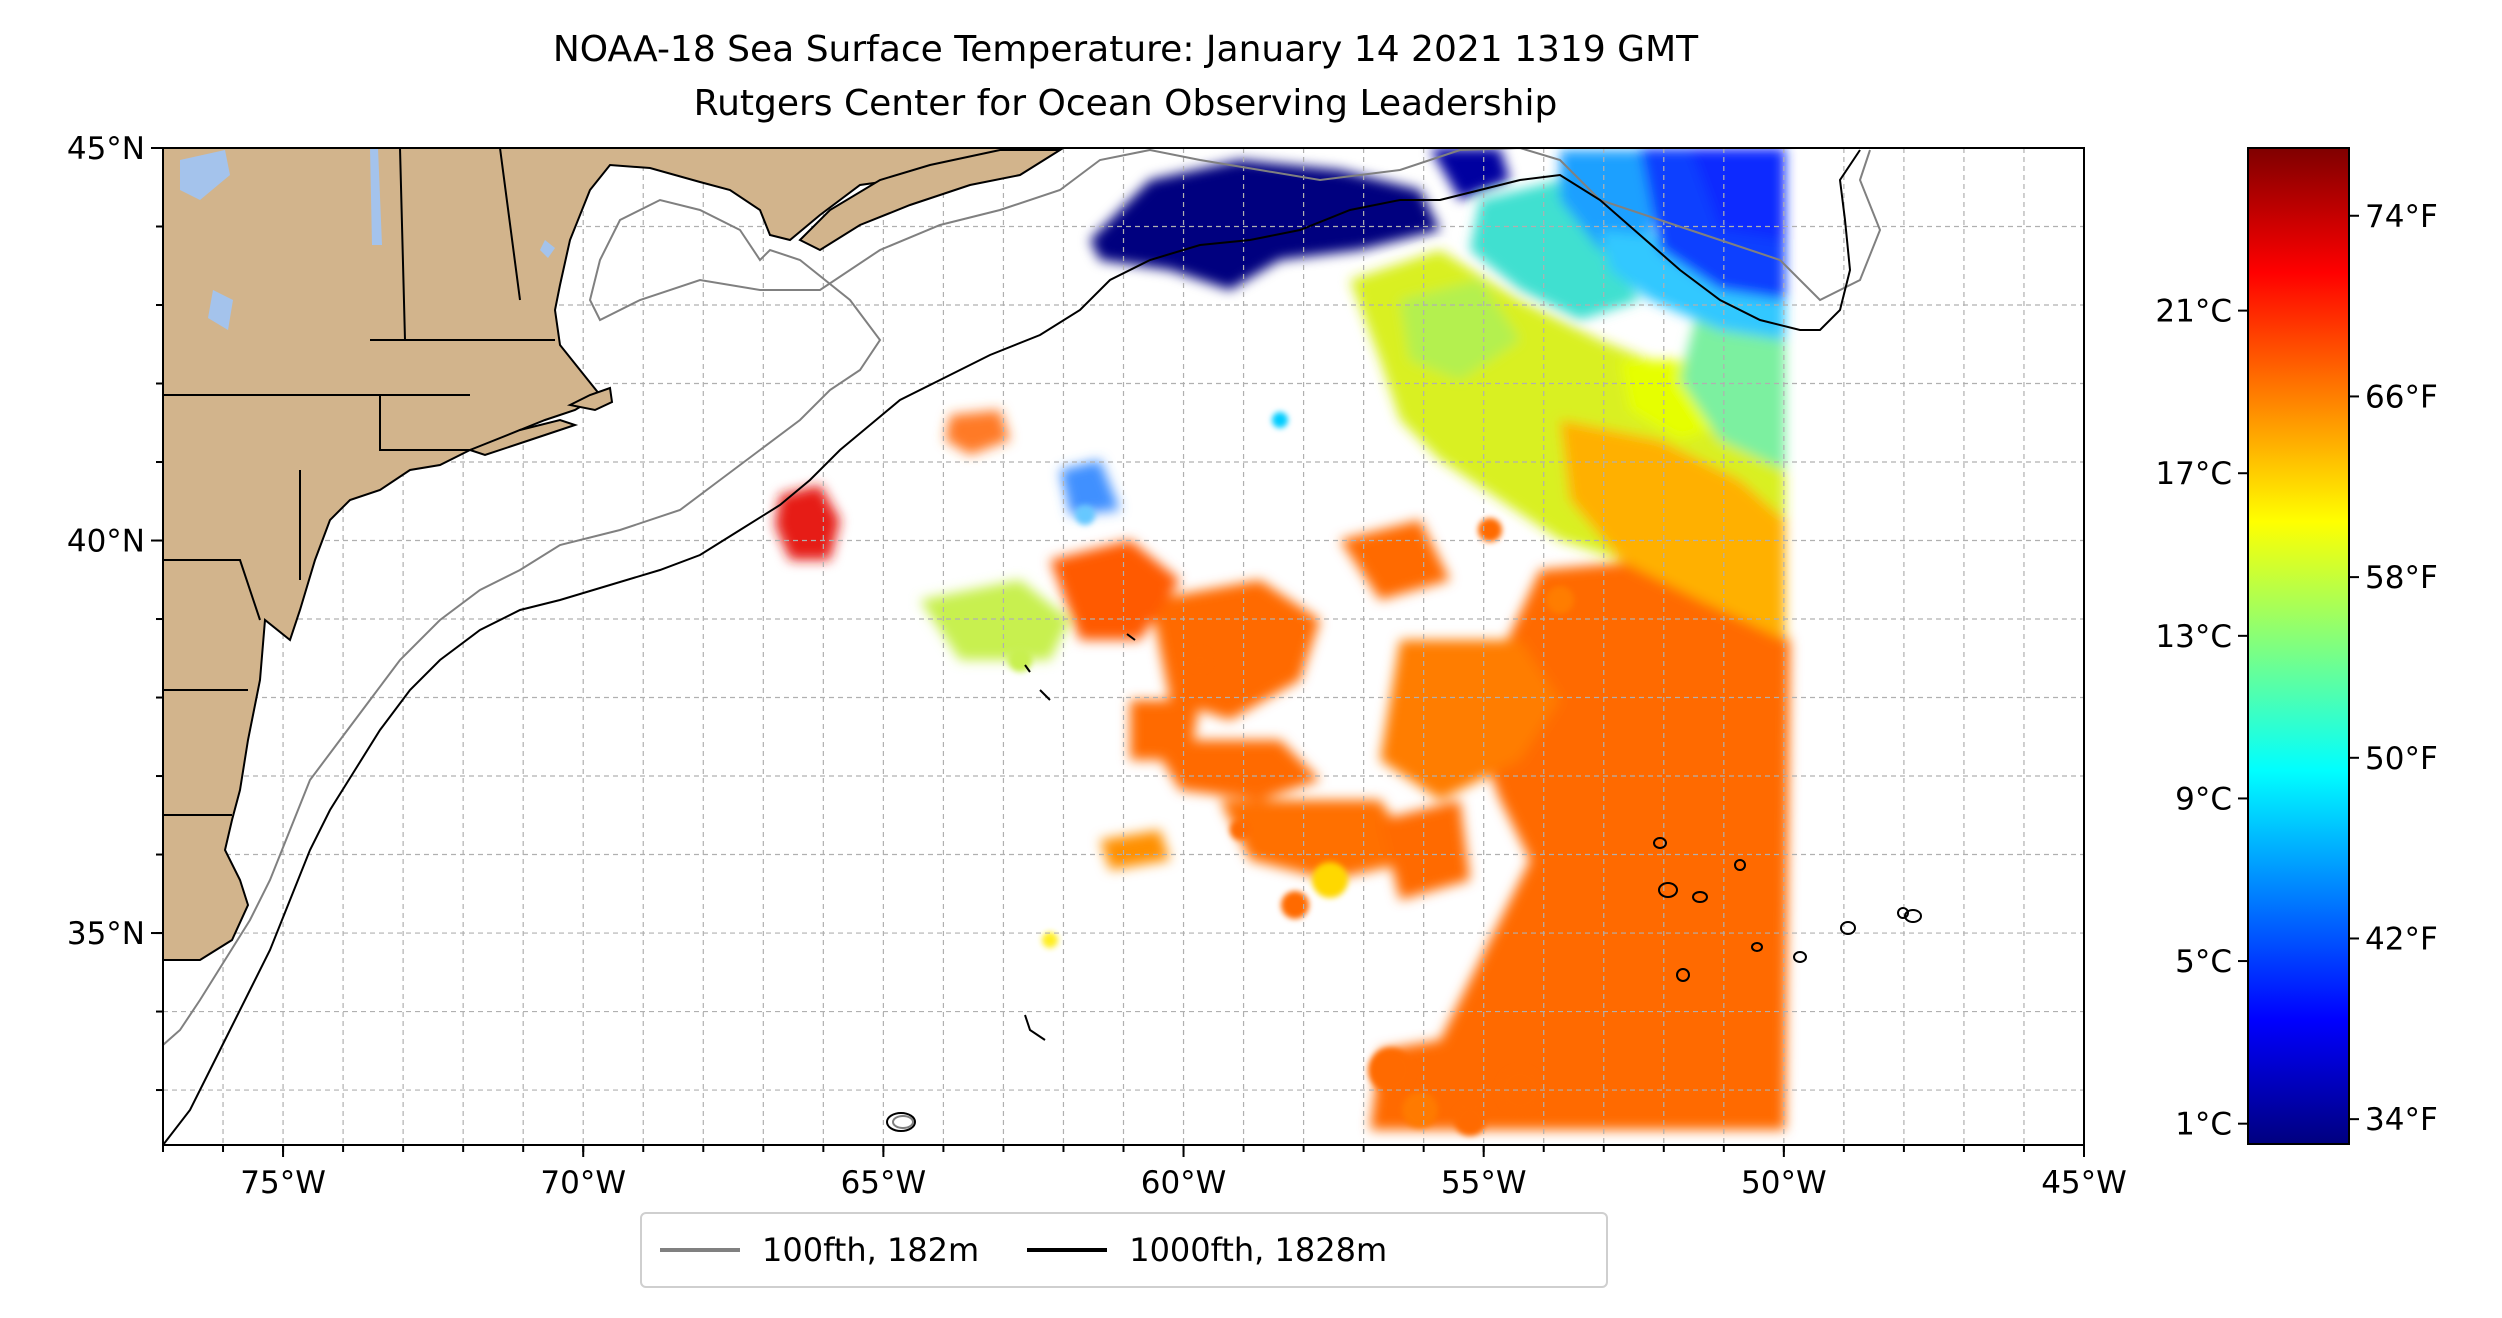 The image size is (2502, 1318). I want to click on lat-tick-label: 40°N, so click(106, 542).